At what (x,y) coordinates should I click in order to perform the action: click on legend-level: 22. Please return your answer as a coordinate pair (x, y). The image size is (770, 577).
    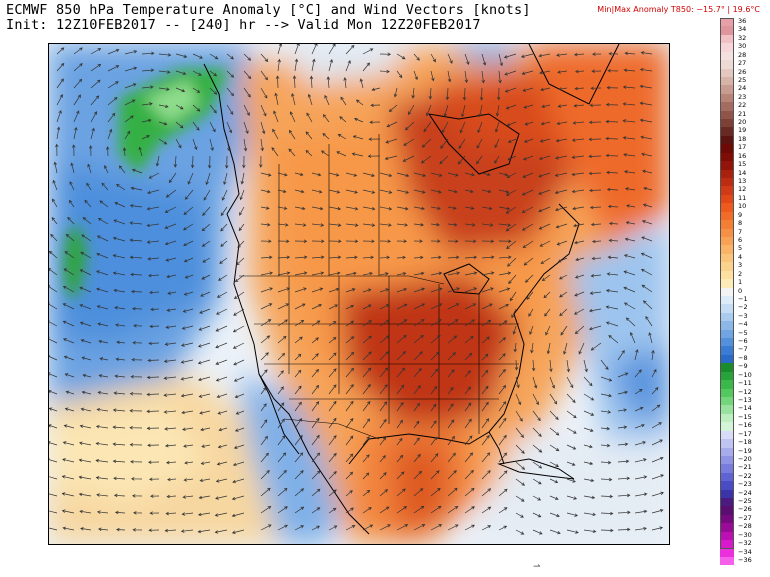
    Looking at the image, I should click on (733, 106).